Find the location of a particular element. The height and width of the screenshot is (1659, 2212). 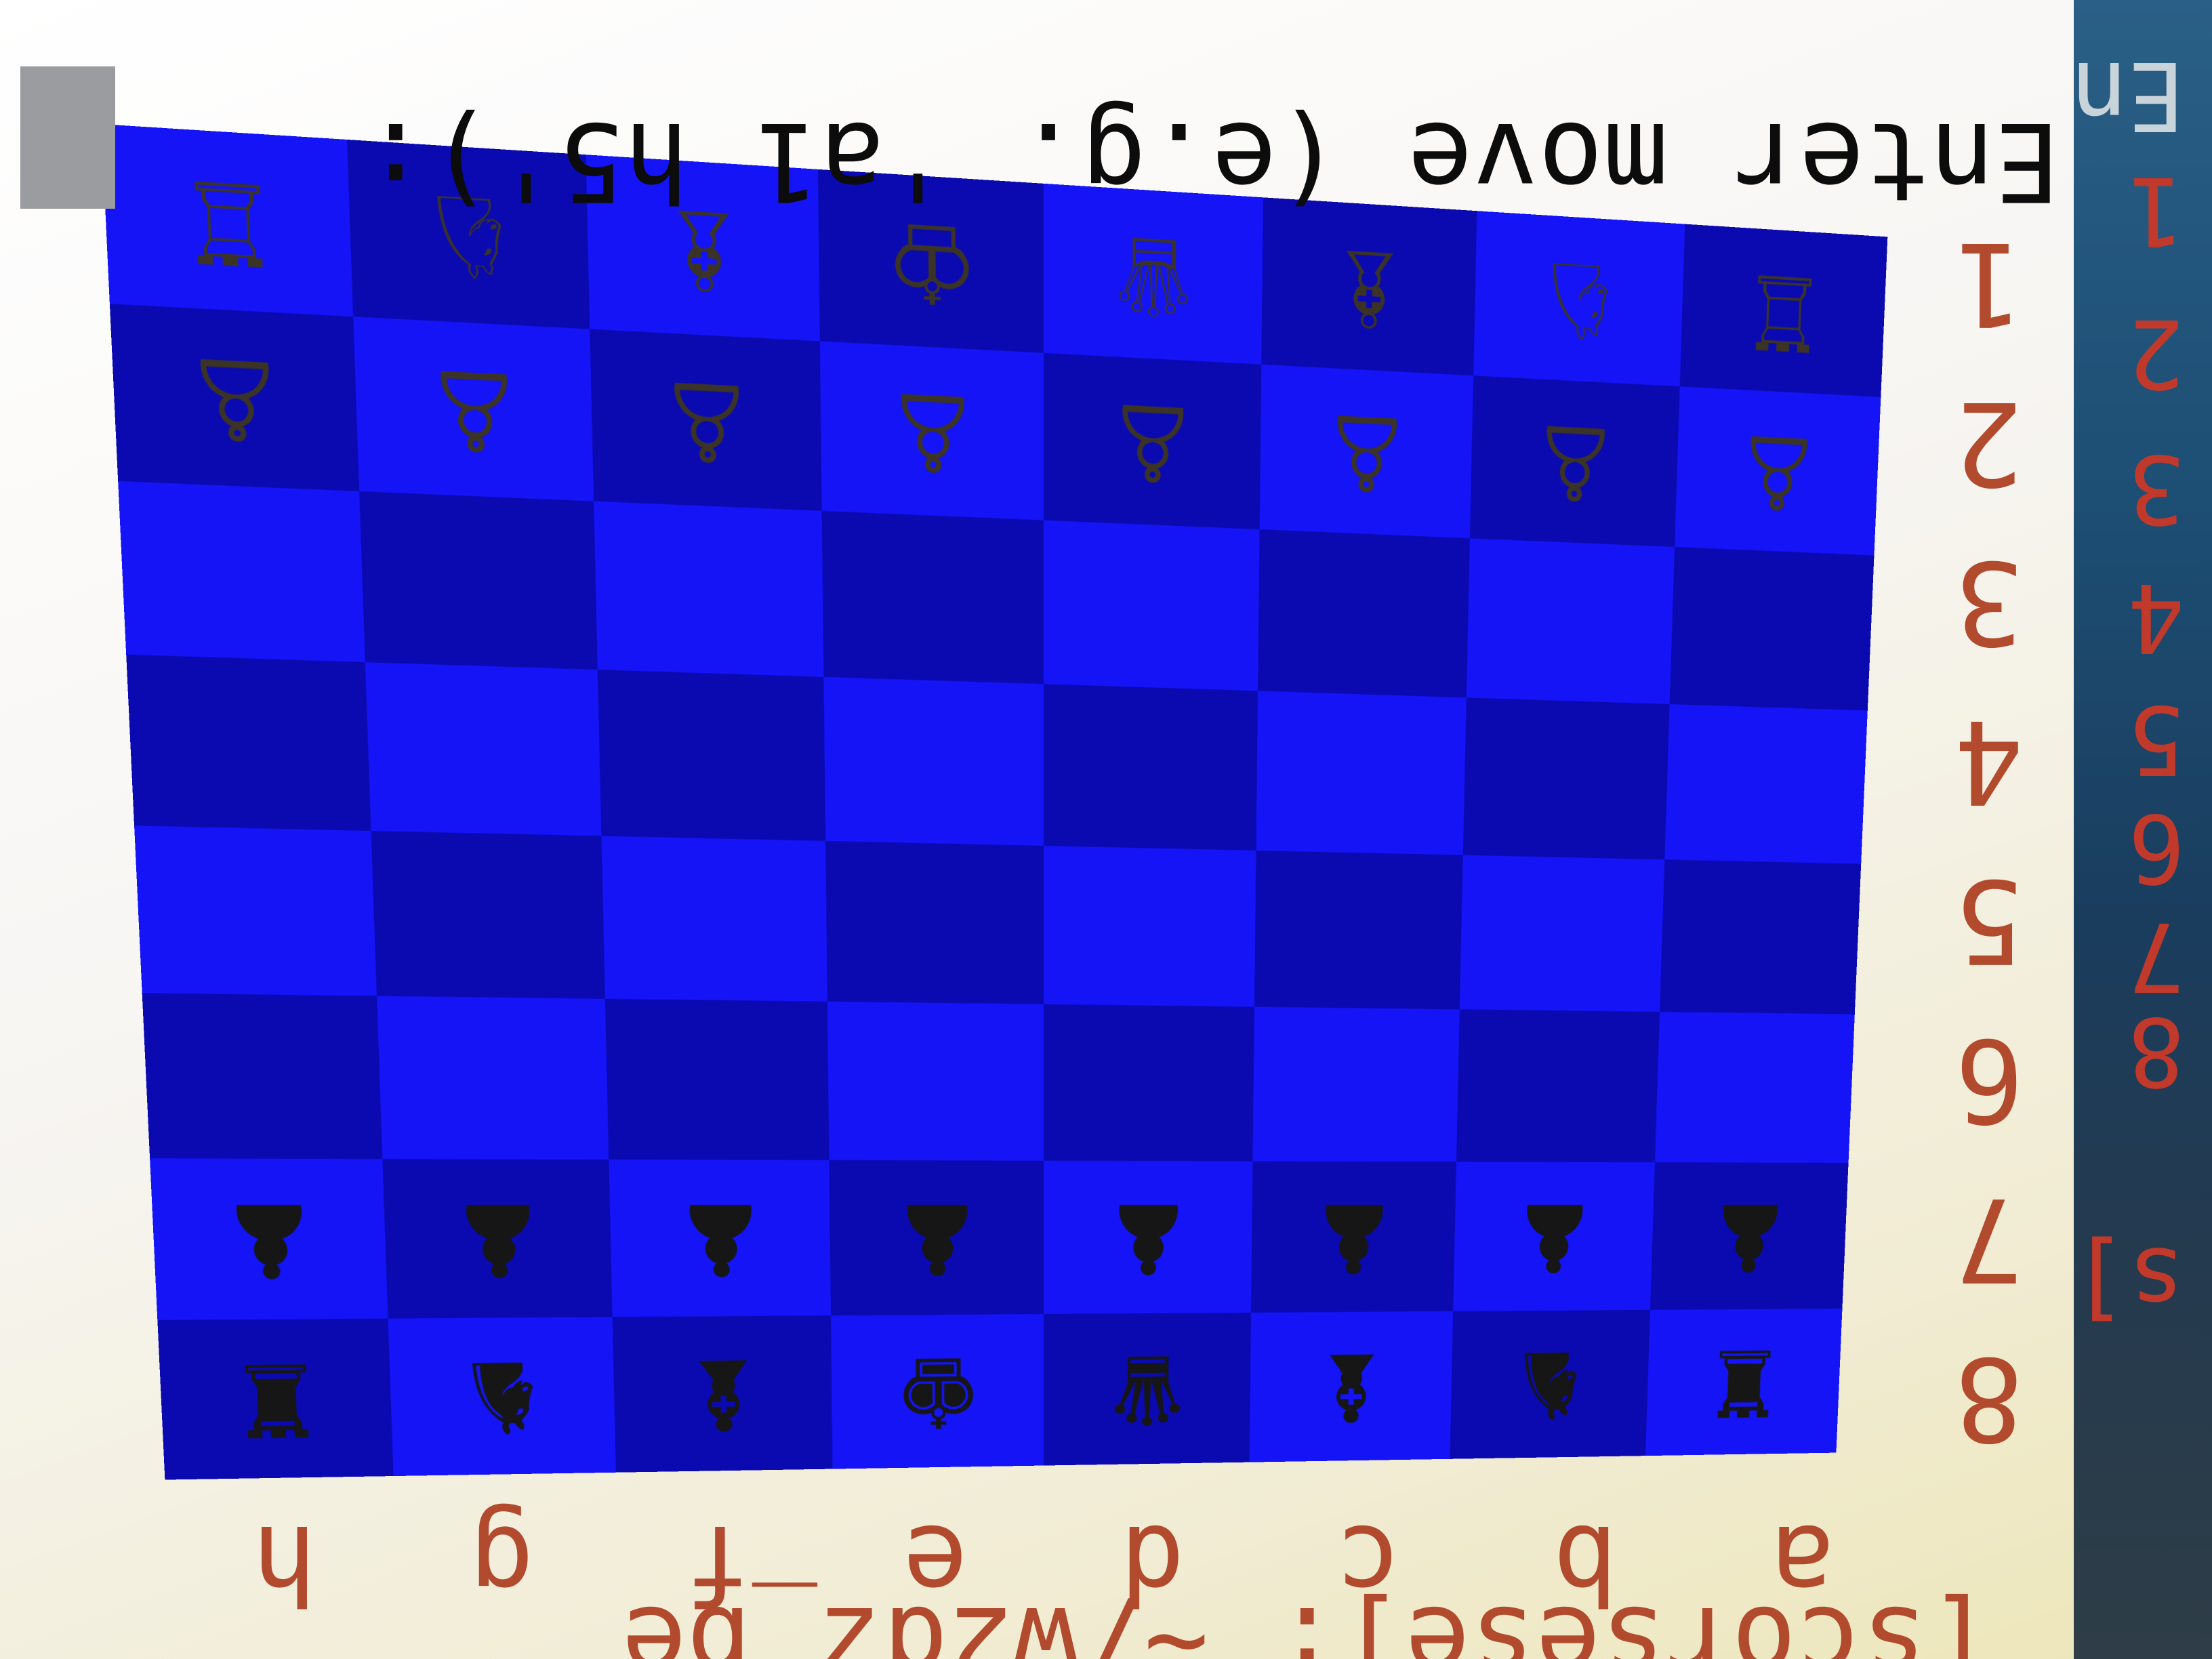

background-terminal-window: En 1 2 3 4 5 6 7 8 s] is located at coordinates (2143, 829).